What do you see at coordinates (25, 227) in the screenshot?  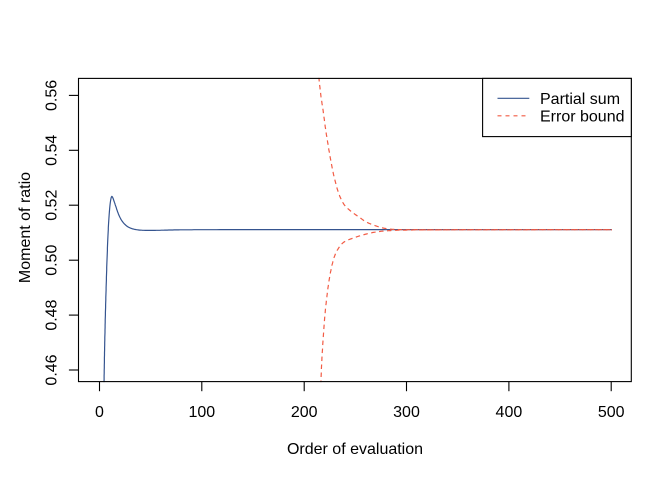 I see `svg-text: Moment of ratio` at bounding box center [25, 227].